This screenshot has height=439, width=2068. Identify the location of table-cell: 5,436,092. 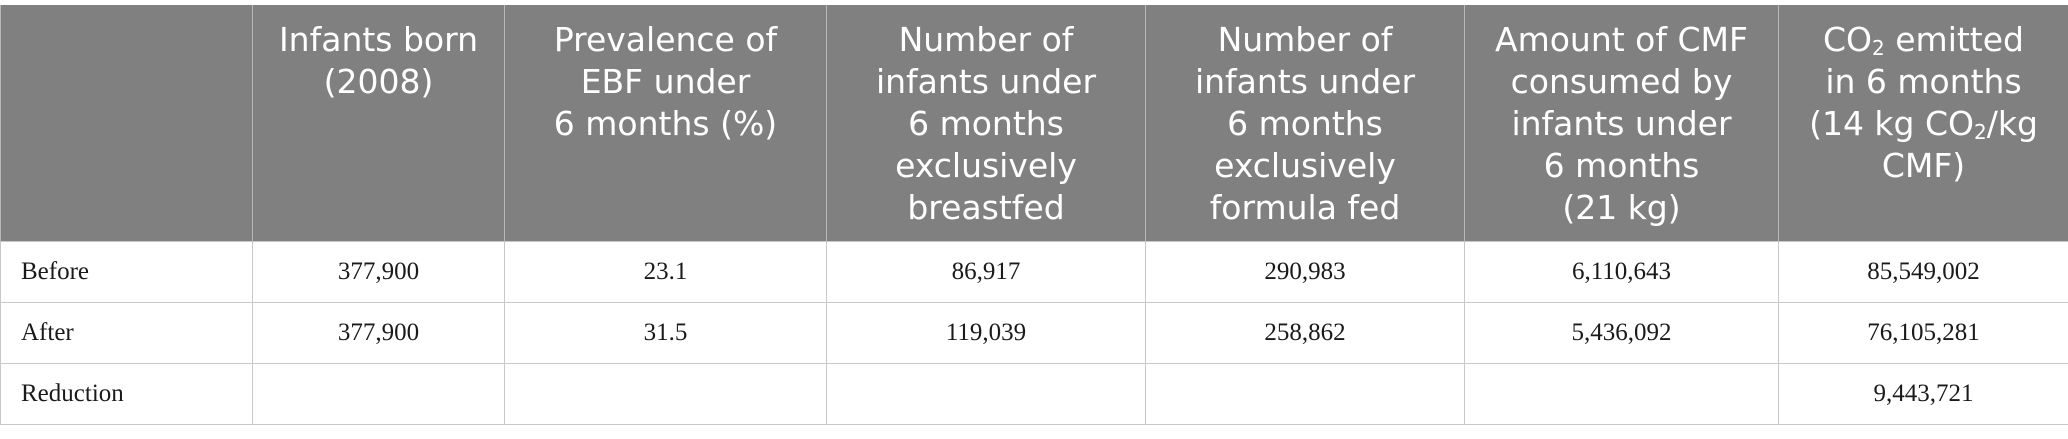
(1621, 332).